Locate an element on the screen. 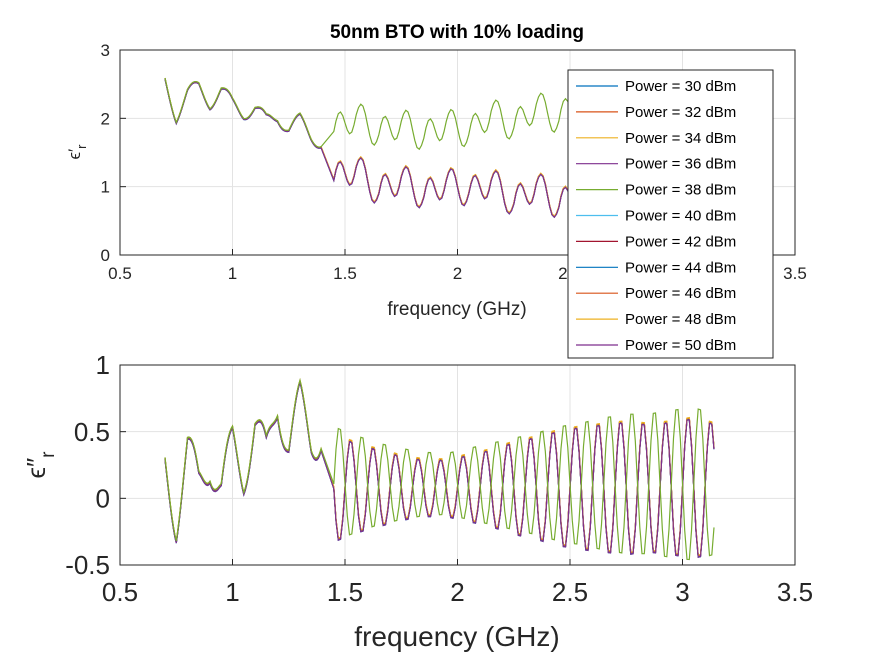  legend-box is located at coordinates (670, 214).